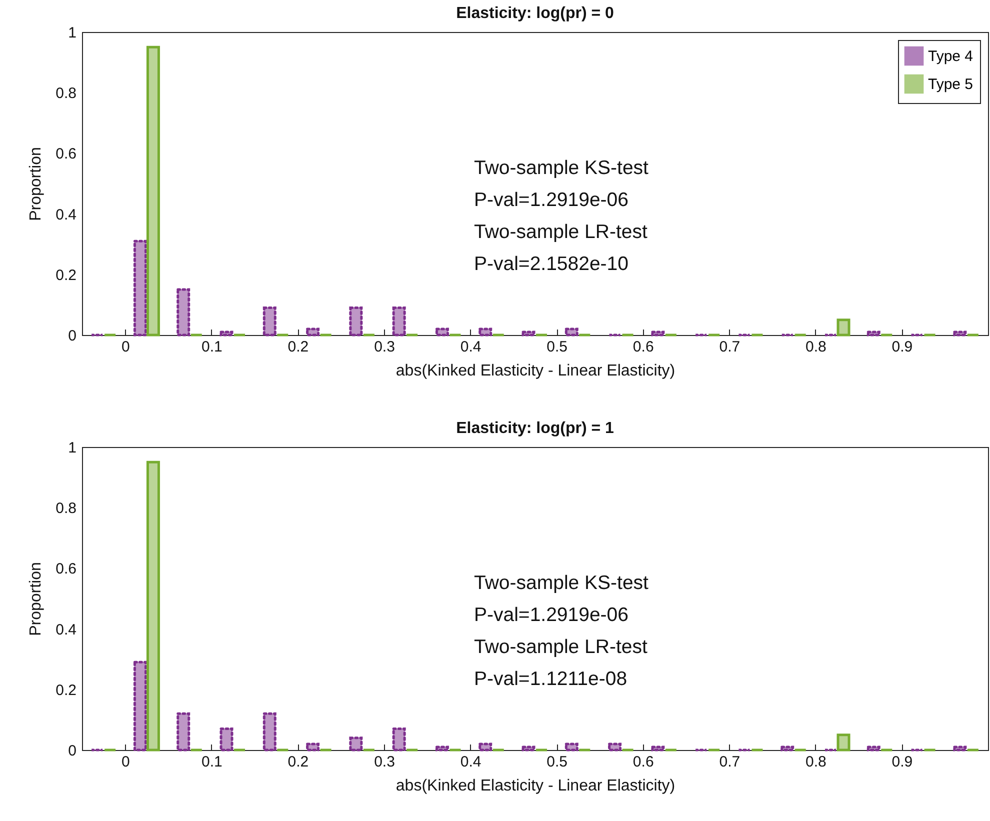  I want to click on legend-label: Type 4, so click(951, 56).